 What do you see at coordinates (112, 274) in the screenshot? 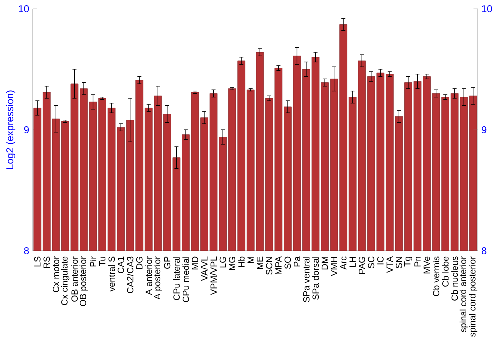
I see `x-tick-label: ventral S` at bounding box center [112, 274].